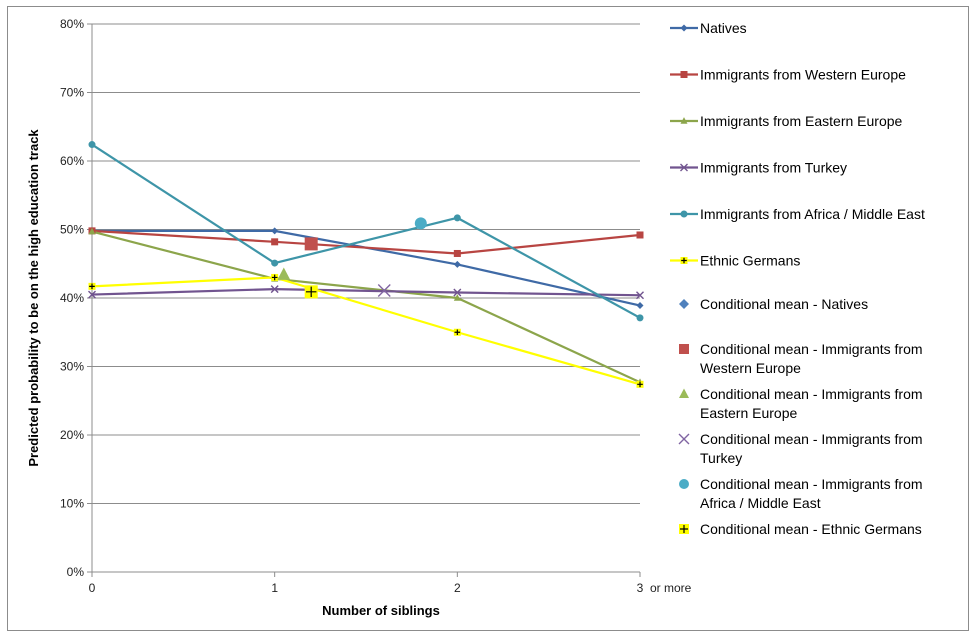 This screenshot has height=637, width=977. What do you see at coordinates (72, 298) in the screenshot?
I see `y-tick-label: 40%` at bounding box center [72, 298].